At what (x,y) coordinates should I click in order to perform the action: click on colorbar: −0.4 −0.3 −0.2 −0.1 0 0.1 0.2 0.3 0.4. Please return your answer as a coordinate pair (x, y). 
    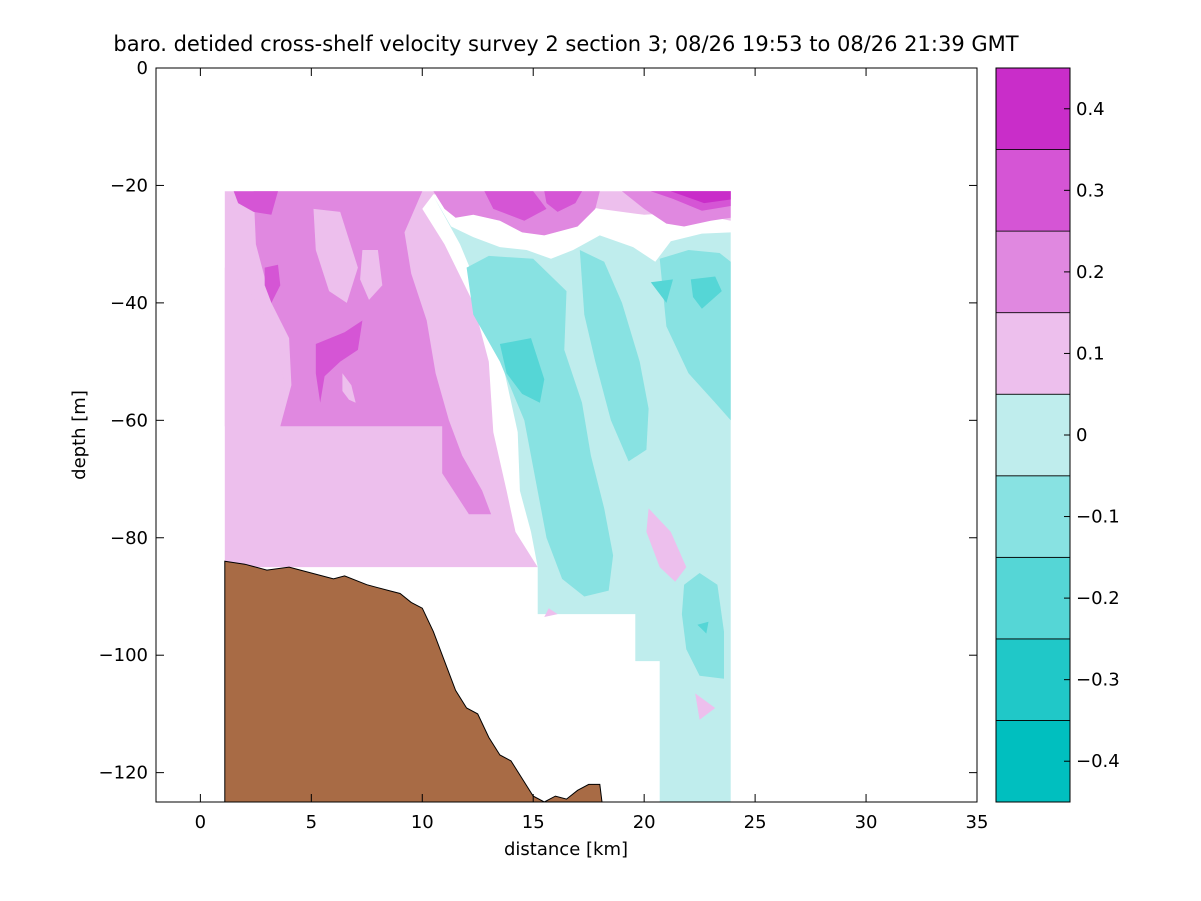
    Looking at the image, I should click on (1057, 435).